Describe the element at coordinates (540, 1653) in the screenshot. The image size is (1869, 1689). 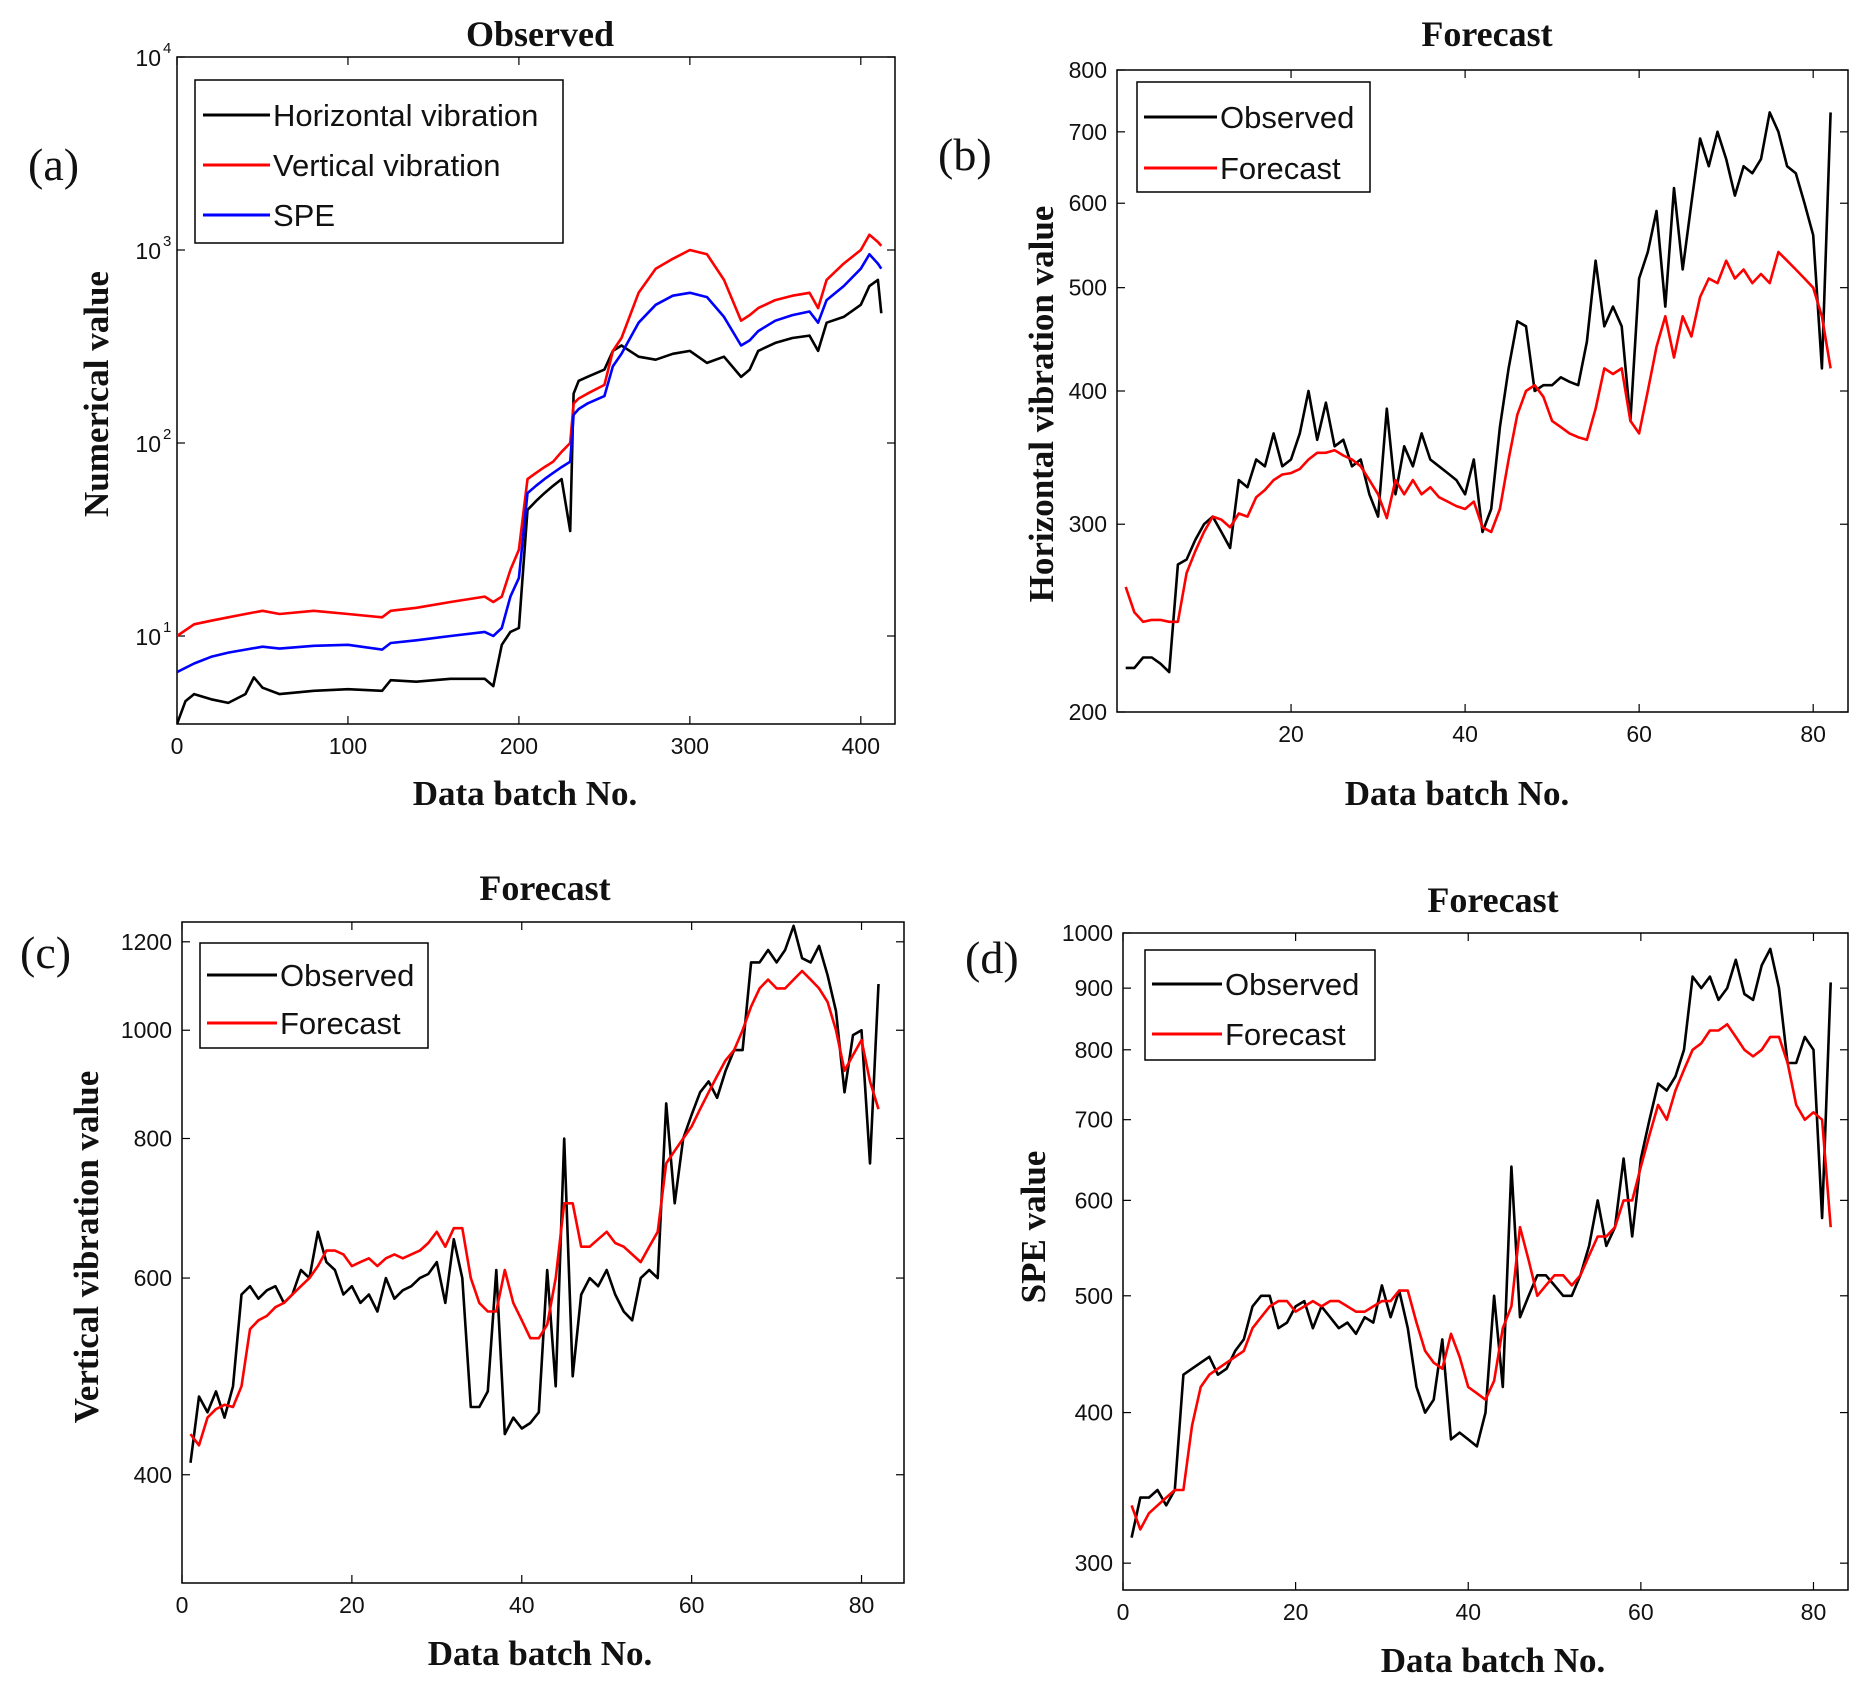
I see `panel-c-xlabel: Data batch No.` at that location.